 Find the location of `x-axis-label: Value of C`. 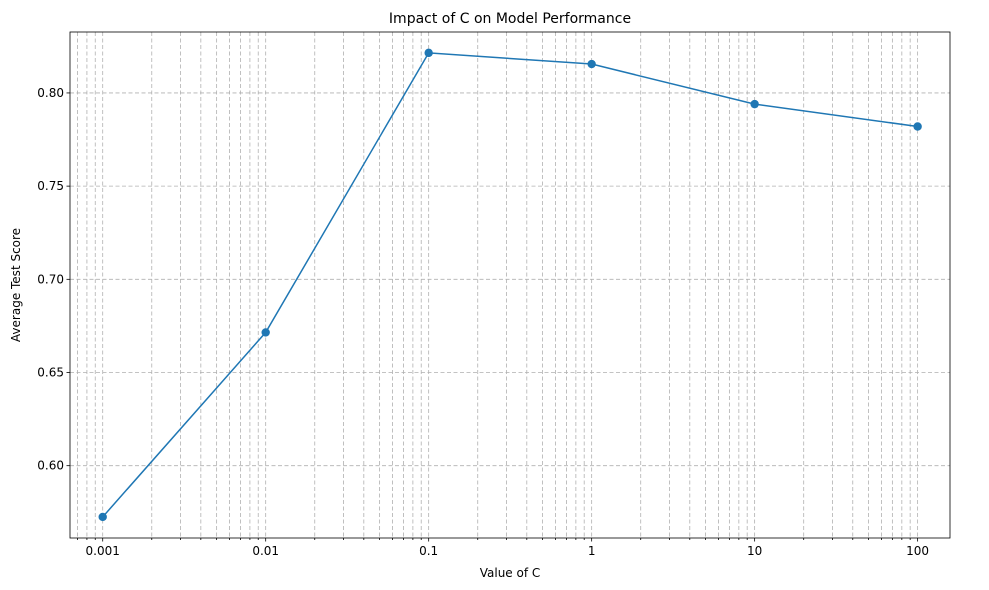

x-axis-label: Value of C is located at coordinates (510, 573).